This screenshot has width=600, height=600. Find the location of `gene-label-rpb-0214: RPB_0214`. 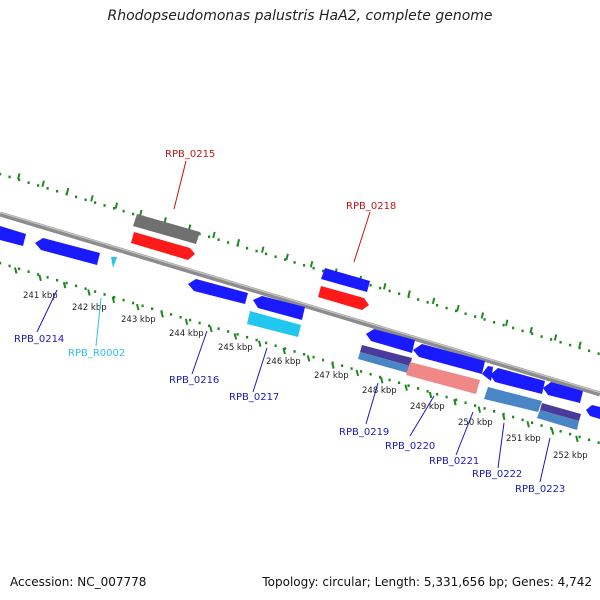

gene-label-rpb-0214: RPB_0214 is located at coordinates (39, 339).